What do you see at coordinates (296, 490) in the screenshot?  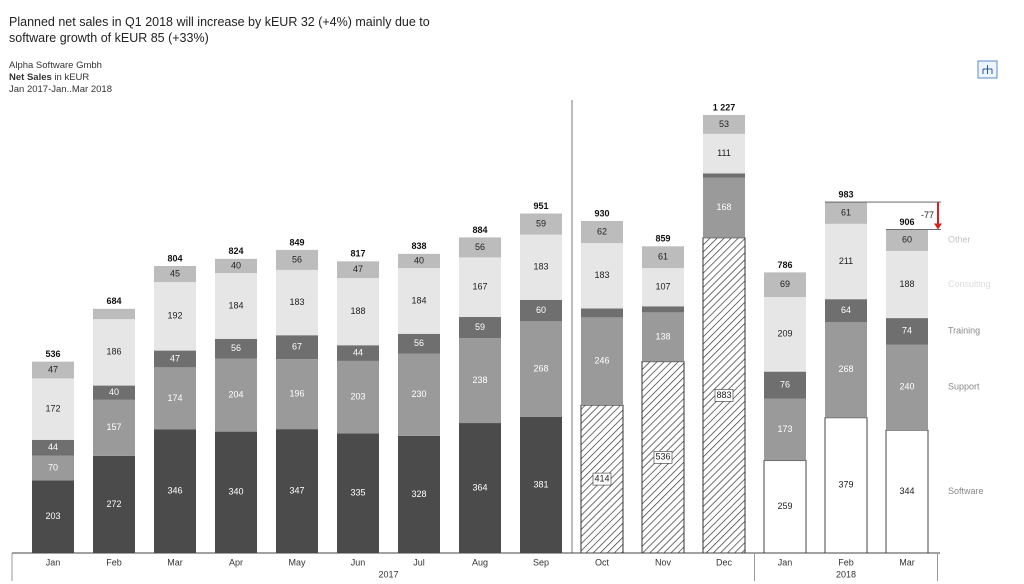 I see `segment-label: 347` at bounding box center [296, 490].